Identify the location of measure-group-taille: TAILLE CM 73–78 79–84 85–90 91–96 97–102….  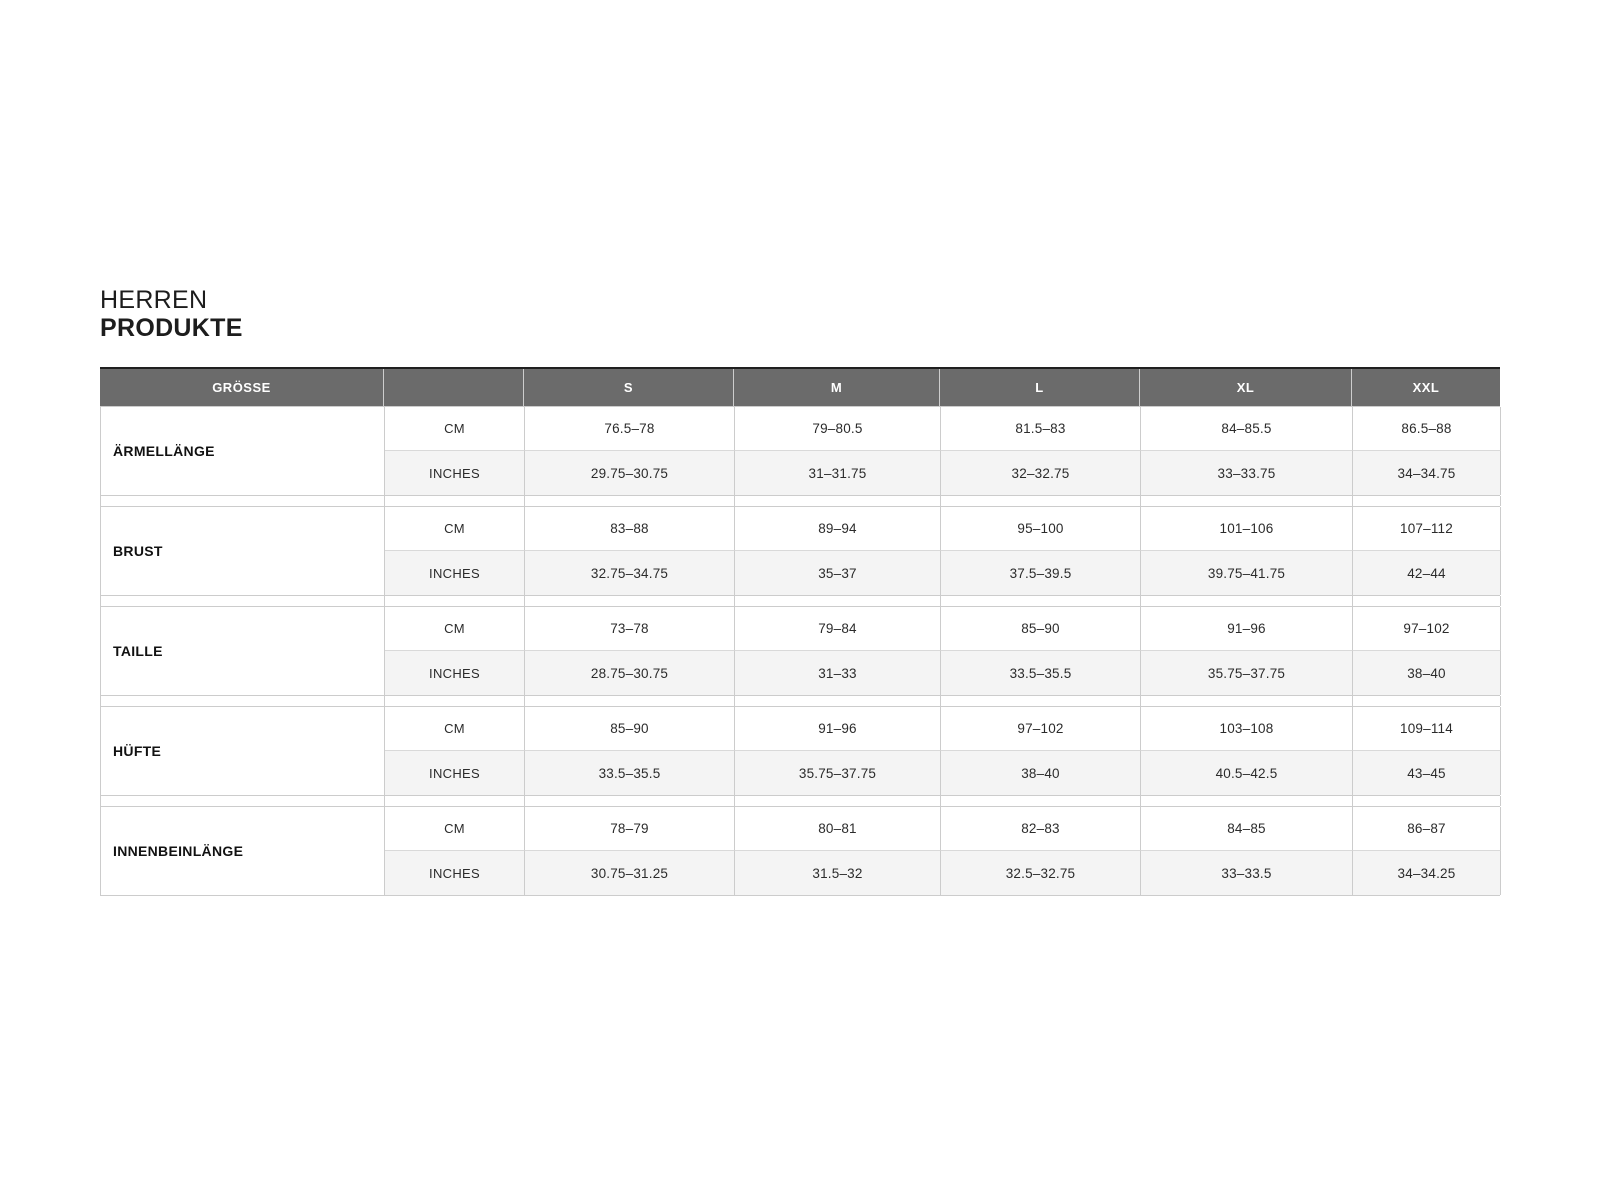
(800, 651).